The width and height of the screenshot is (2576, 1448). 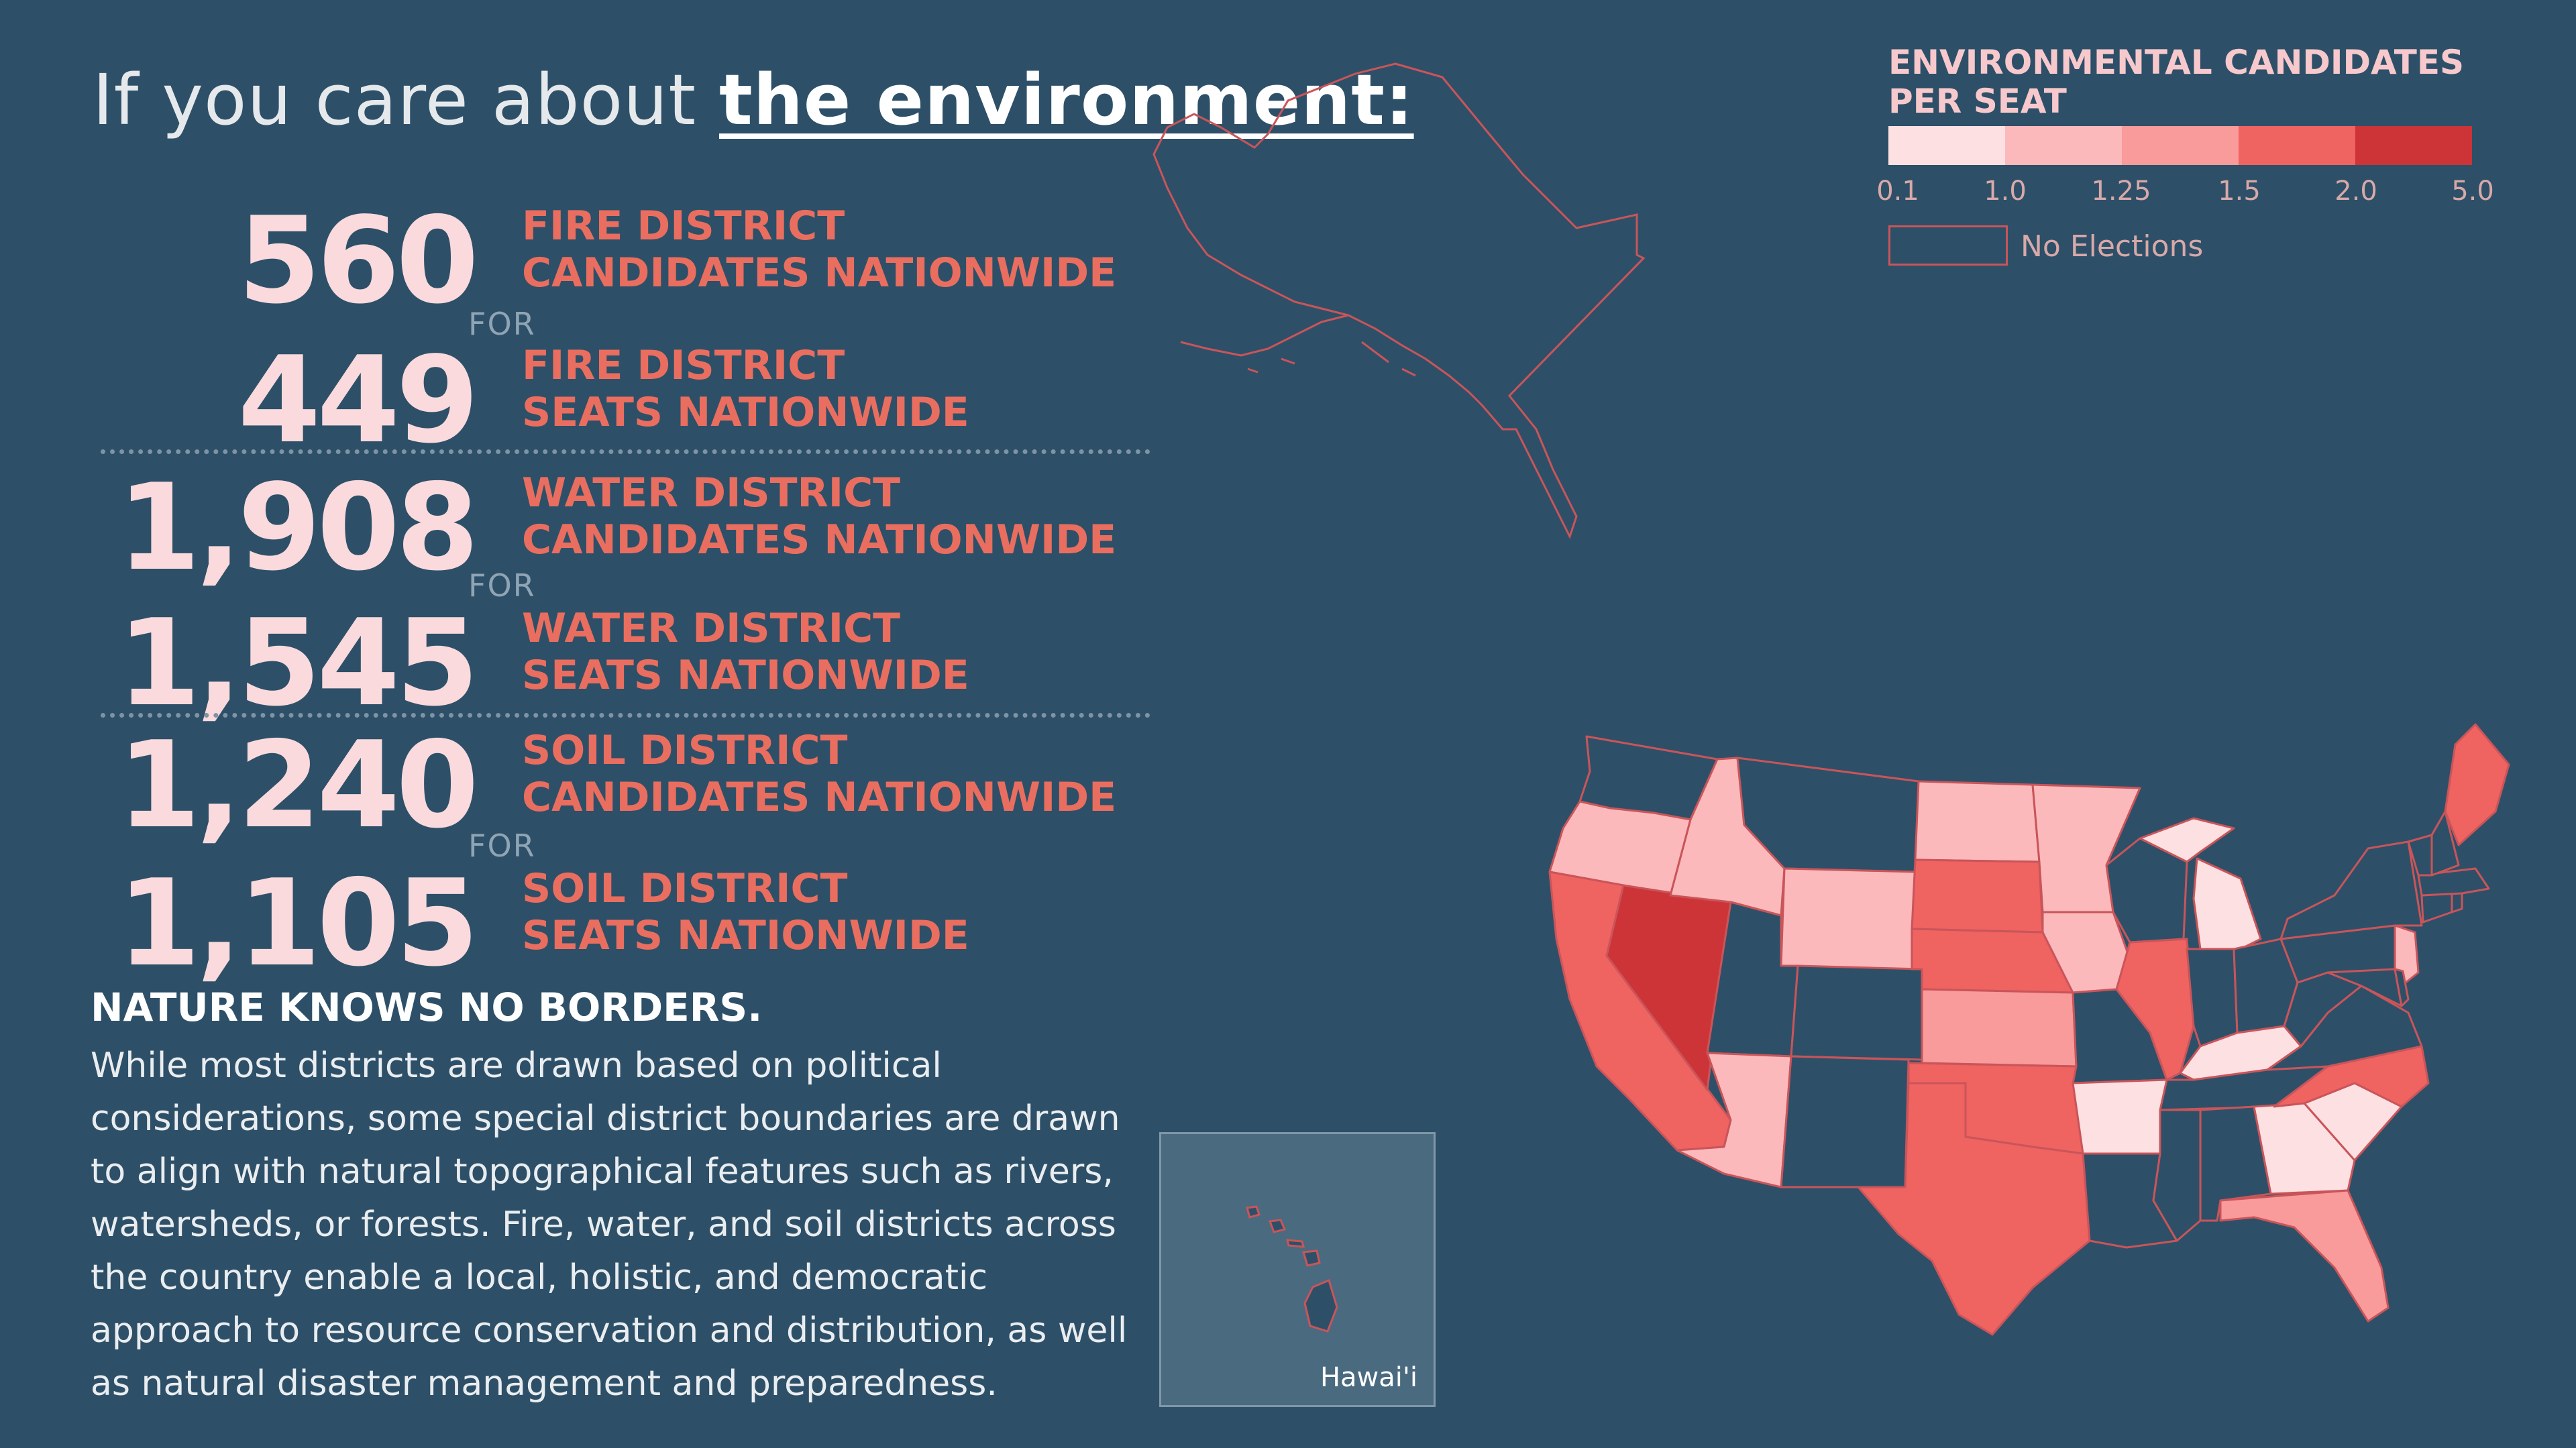 What do you see at coordinates (1848, 918) in the screenshot?
I see `state-wyoming` at bounding box center [1848, 918].